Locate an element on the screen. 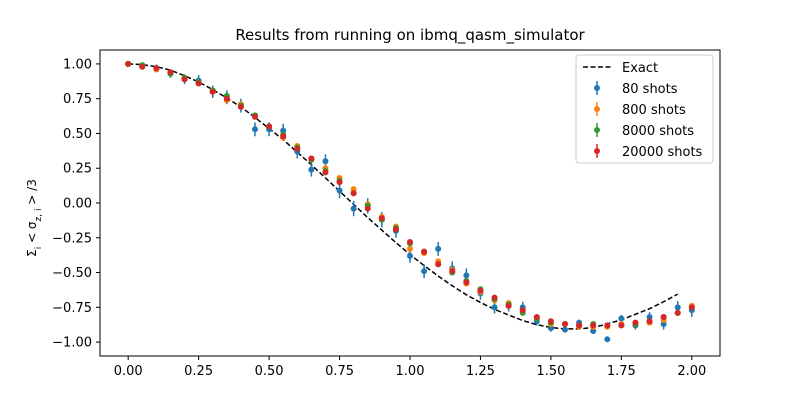 Image resolution: width=800 pixels, height=404 pixels. x-tick-label: 0.50 is located at coordinates (269, 371).